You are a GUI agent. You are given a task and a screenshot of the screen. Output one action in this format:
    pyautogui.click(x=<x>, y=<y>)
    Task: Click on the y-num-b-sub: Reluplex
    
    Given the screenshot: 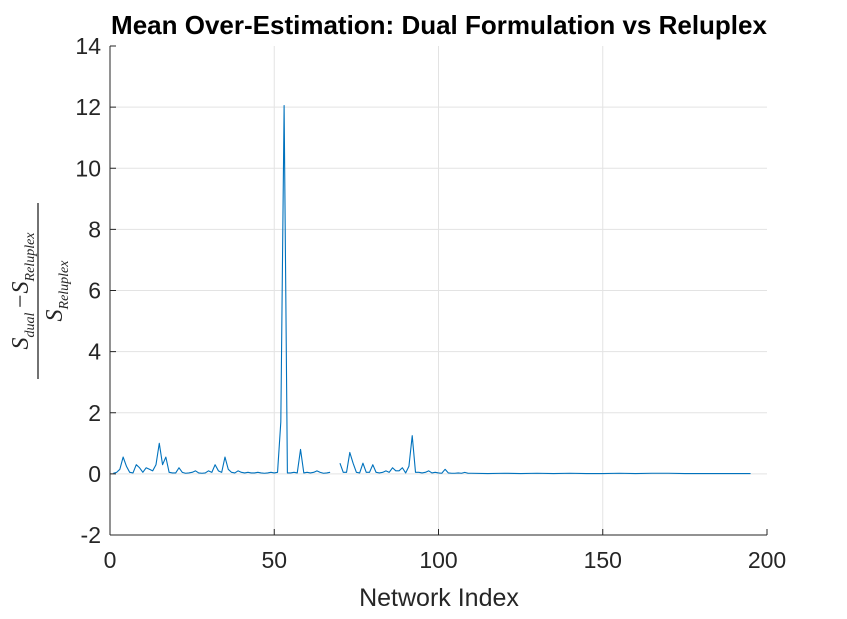 What is the action you would take?
    pyautogui.click(x=30, y=257)
    